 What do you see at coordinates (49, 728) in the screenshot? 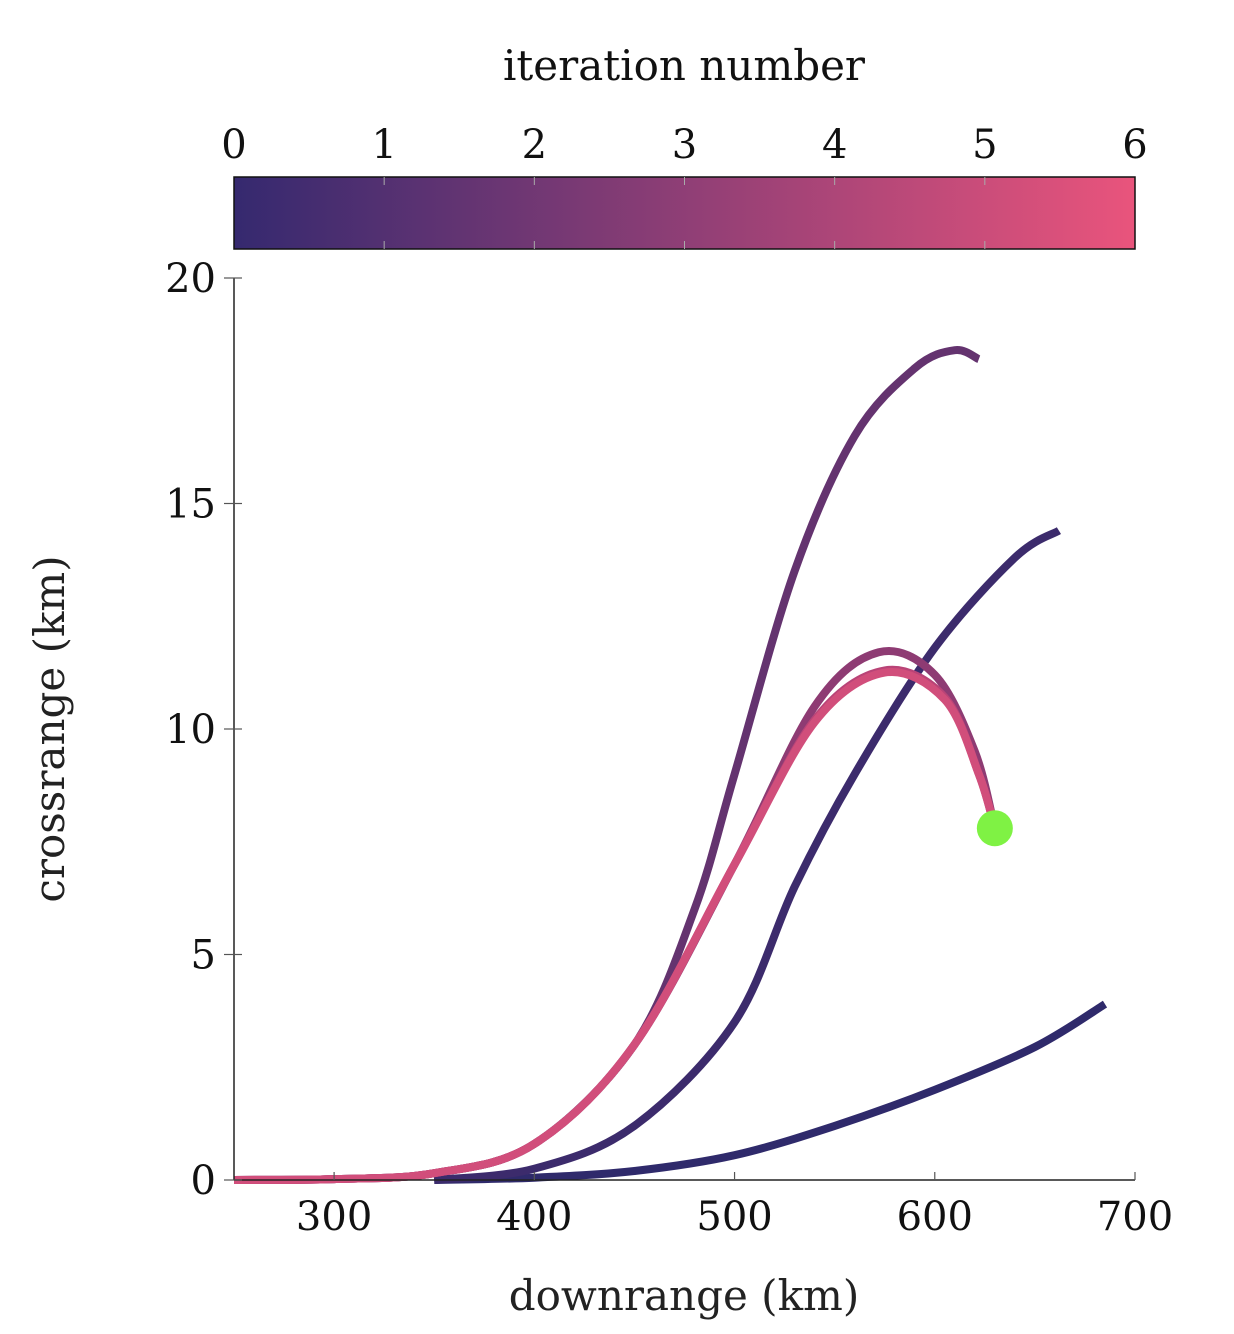
I see `y-axis-title: crossrange (km)` at bounding box center [49, 728].